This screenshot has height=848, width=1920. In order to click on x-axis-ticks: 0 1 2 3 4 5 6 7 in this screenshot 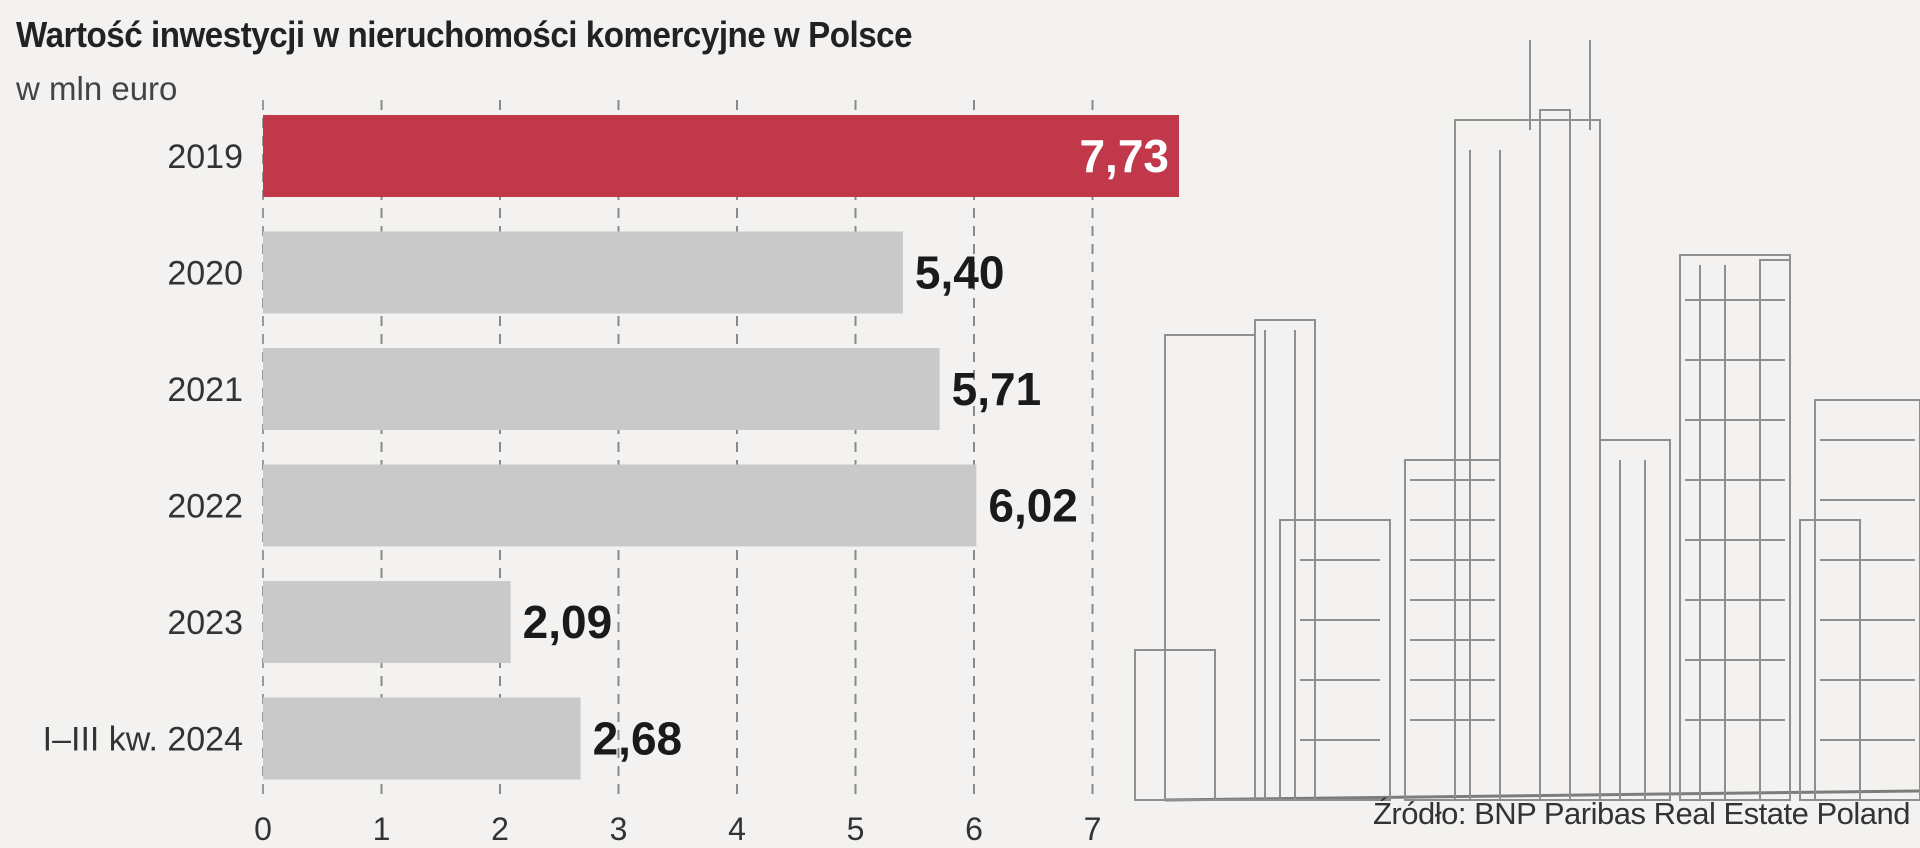, I will do `click(678, 829)`.